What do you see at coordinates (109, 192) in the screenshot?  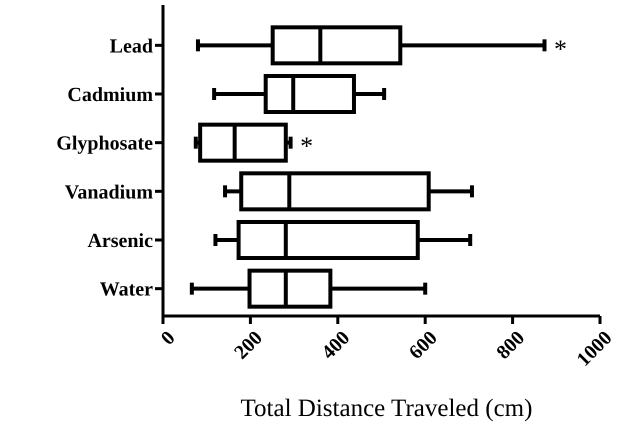 I see `y-tick-label: Vanadium` at bounding box center [109, 192].